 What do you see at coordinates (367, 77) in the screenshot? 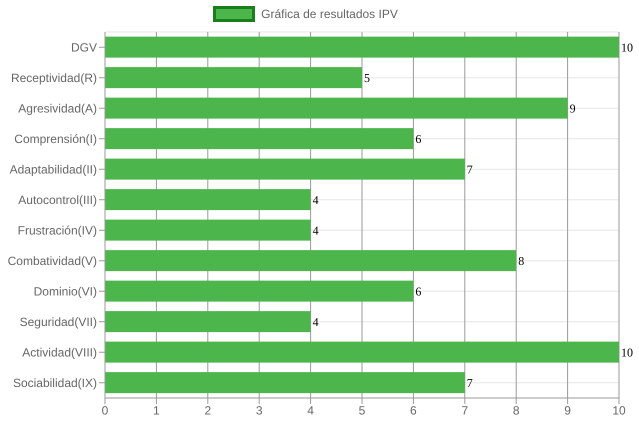
I see `data-label: 5` at bounding box center [367, 77].